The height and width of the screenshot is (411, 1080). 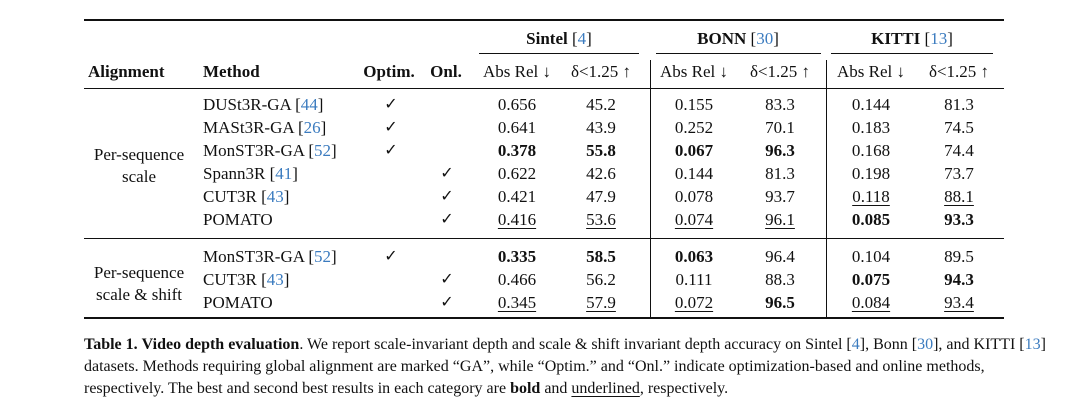 What do you see at coordinates (959, 196) in the screenshot?
I see `table-cell: 88.1` at bounding box center [959, 196].